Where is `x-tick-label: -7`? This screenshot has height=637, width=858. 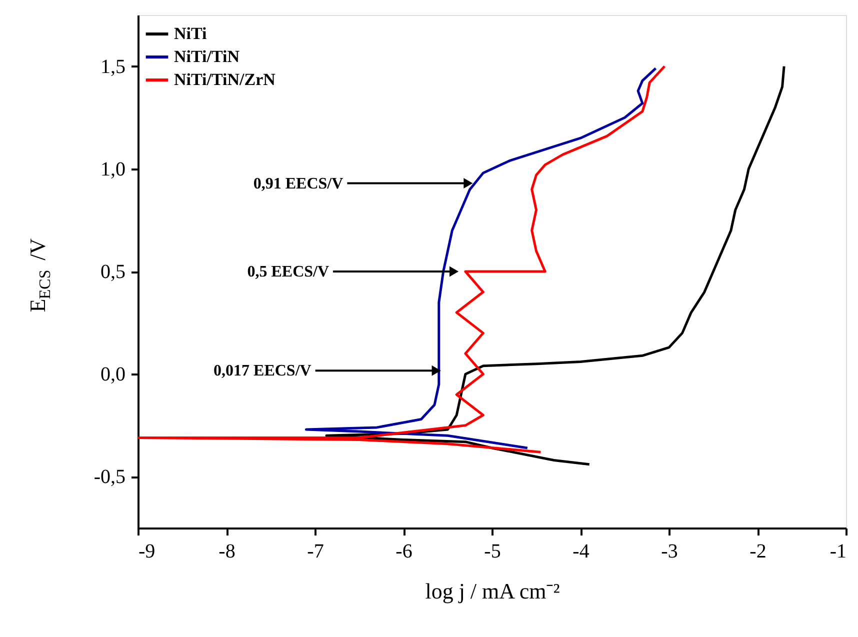
x-tick-label: -7 is located at coordinates (315, 551).